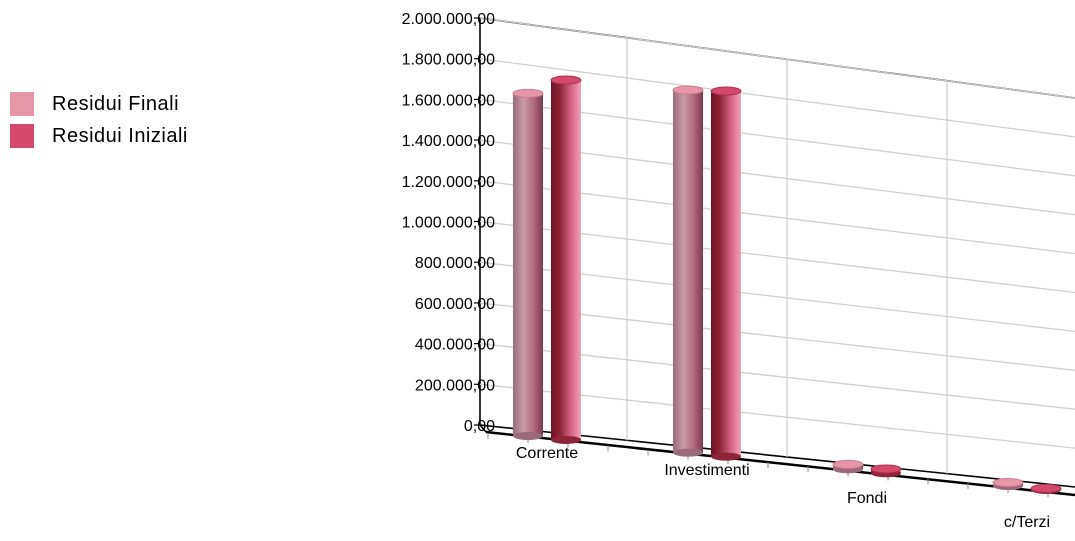 This screenshot has height=541, width=1075. Describe the element at coordinates (1027, 522) in the screenshot. I see `category-label: c/Terzi` at that location.